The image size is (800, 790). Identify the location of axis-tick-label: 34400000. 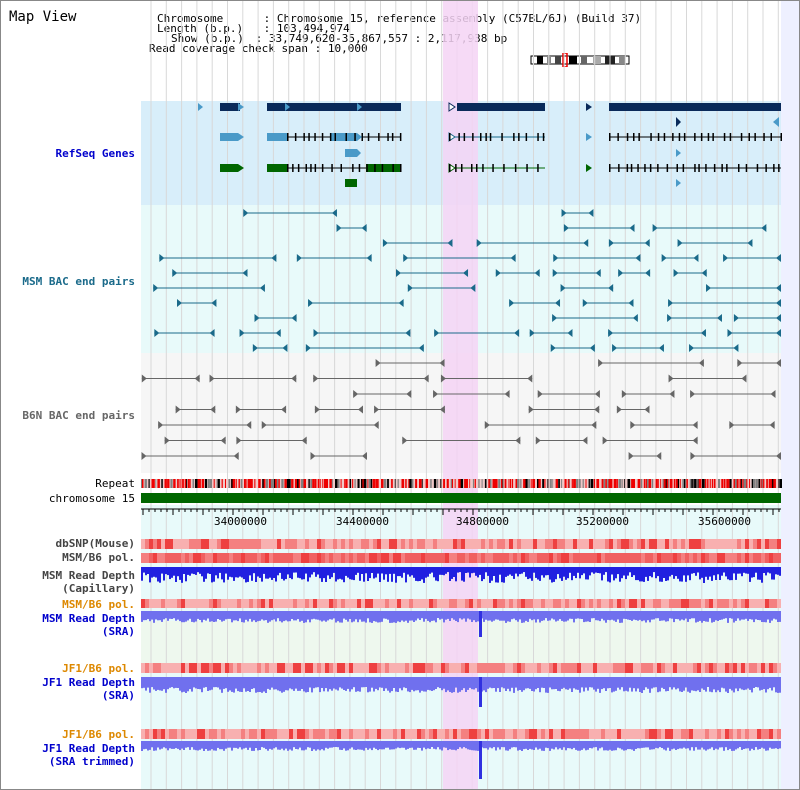
(362, 521).